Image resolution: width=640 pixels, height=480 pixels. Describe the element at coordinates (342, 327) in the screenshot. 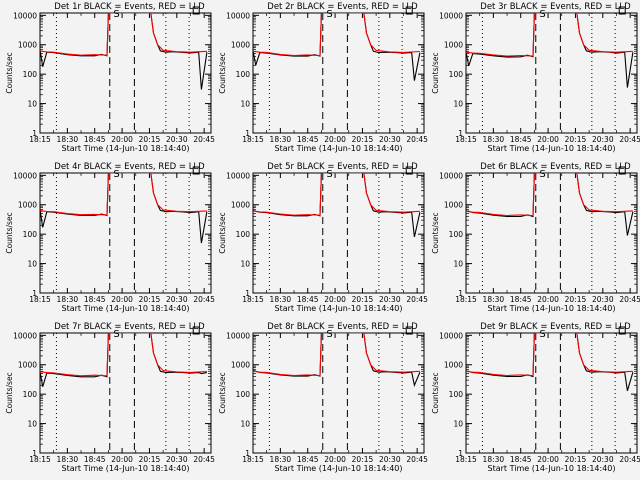

I see `panel-title: Det 8r BLACK = Events, RED = LLD` at that location.